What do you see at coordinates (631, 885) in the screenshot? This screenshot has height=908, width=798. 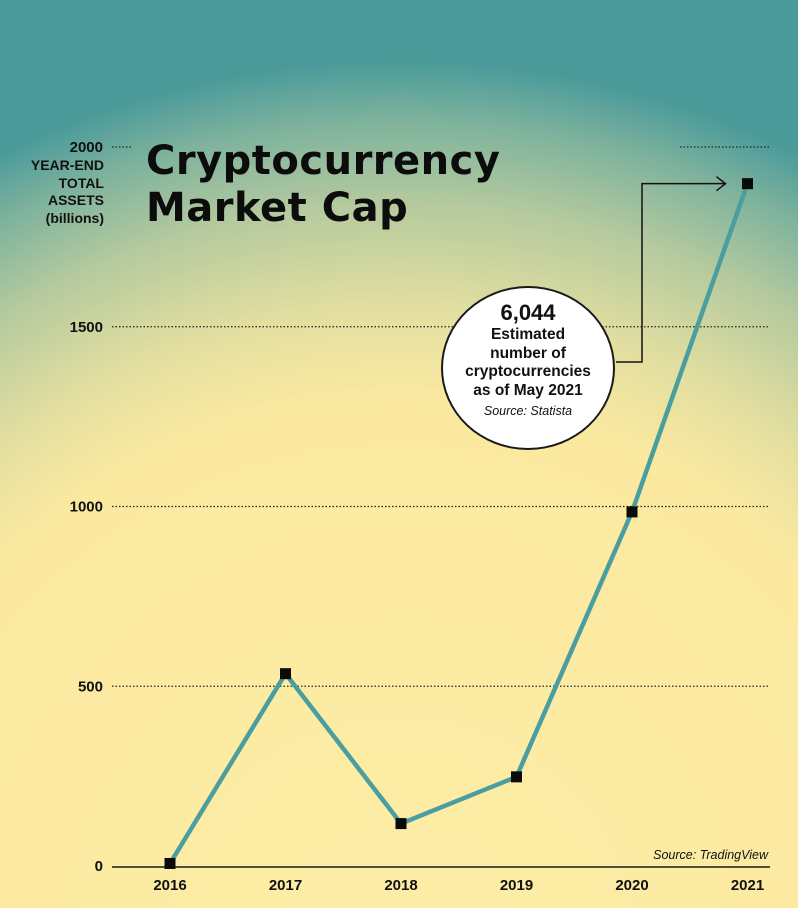 I see `x-tick-label-2020: 2020` at bounding box center [631, 885].